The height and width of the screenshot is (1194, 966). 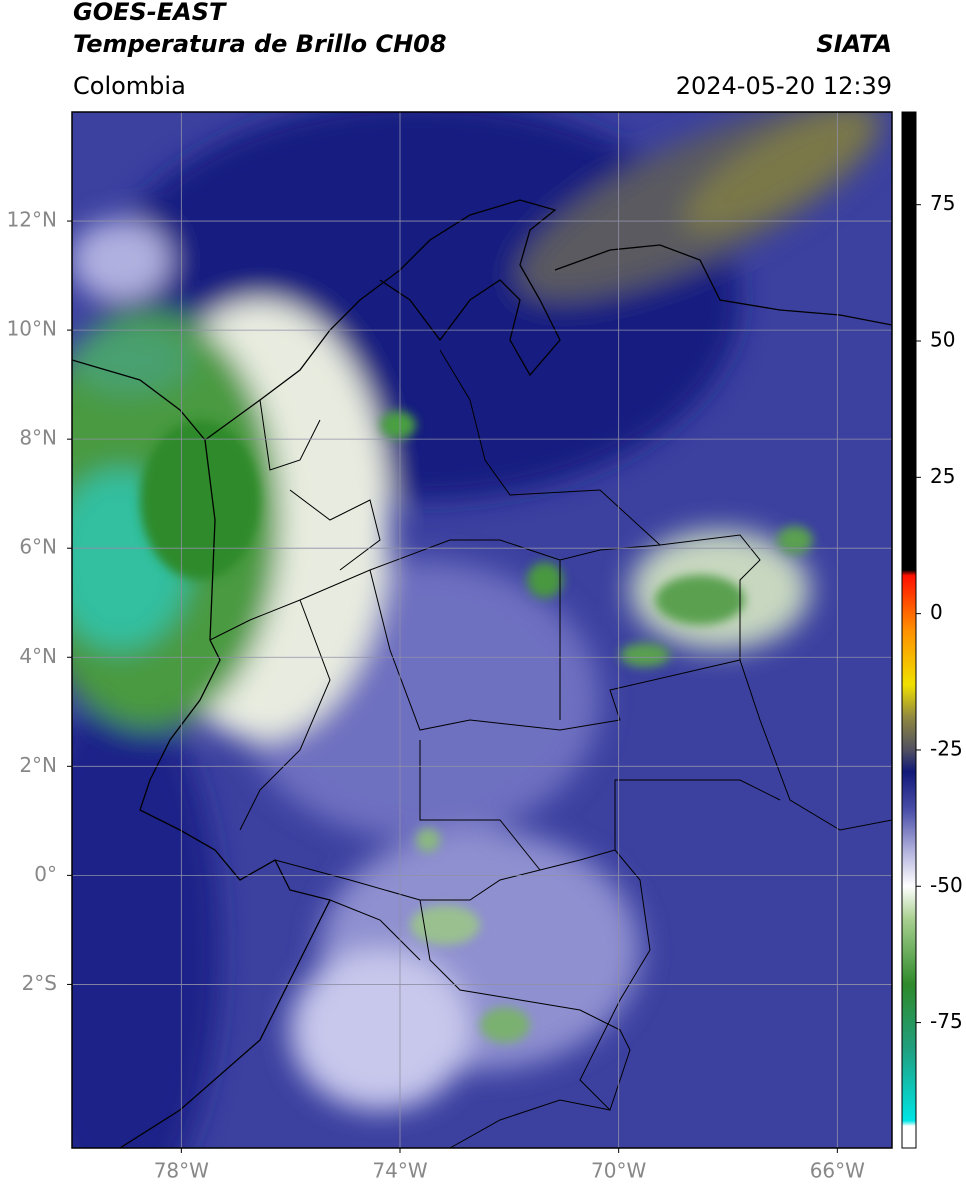 What do you see at coordinates (784, 86) in the screenshot?
I see `datetime-label: 2024-05-20 12:39` at bounding box center [784, 86].